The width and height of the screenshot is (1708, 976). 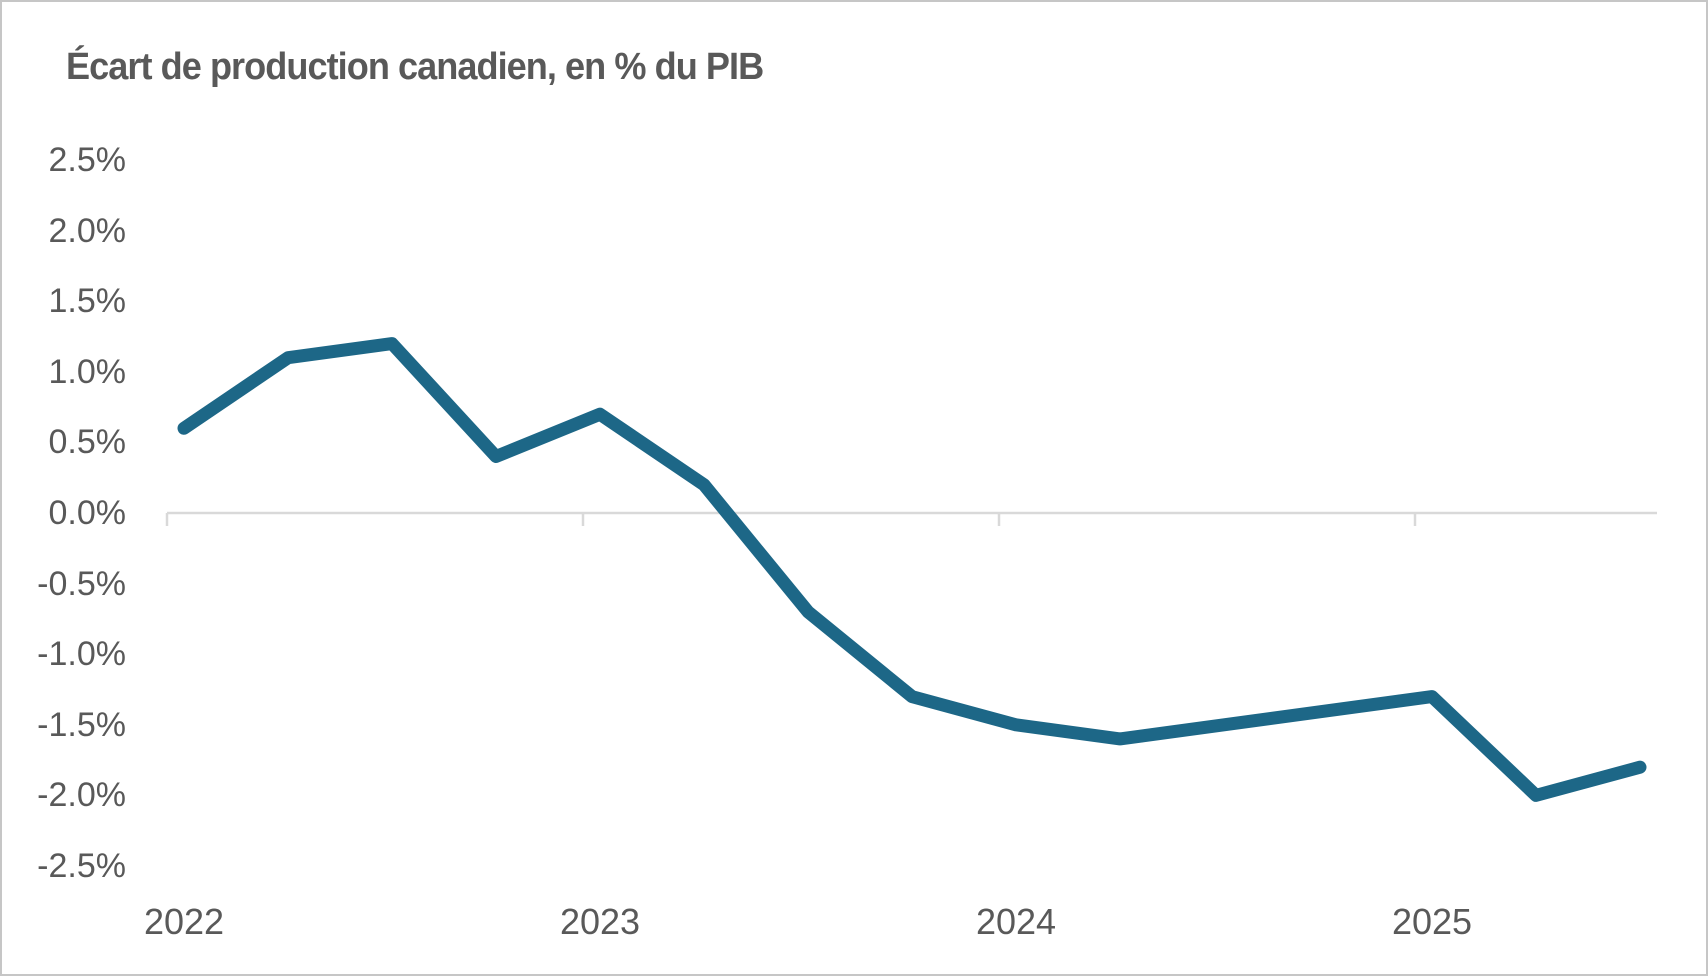 What do you see at coordinates (87, 301) in the screenshot?
I see `y-axis-tick-label: 1.5%` at bounding box center [87, 301].